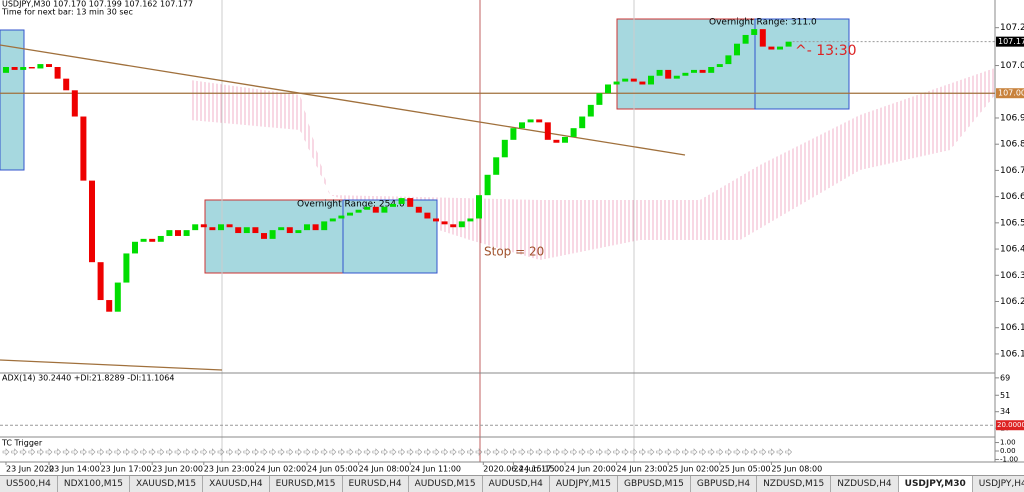 This screenshot has height=492, width=1024. Describe the element at coordinates (693, 469) in the screenshot. I see `x-tick-label: 25 Jun 02:00` at that location.